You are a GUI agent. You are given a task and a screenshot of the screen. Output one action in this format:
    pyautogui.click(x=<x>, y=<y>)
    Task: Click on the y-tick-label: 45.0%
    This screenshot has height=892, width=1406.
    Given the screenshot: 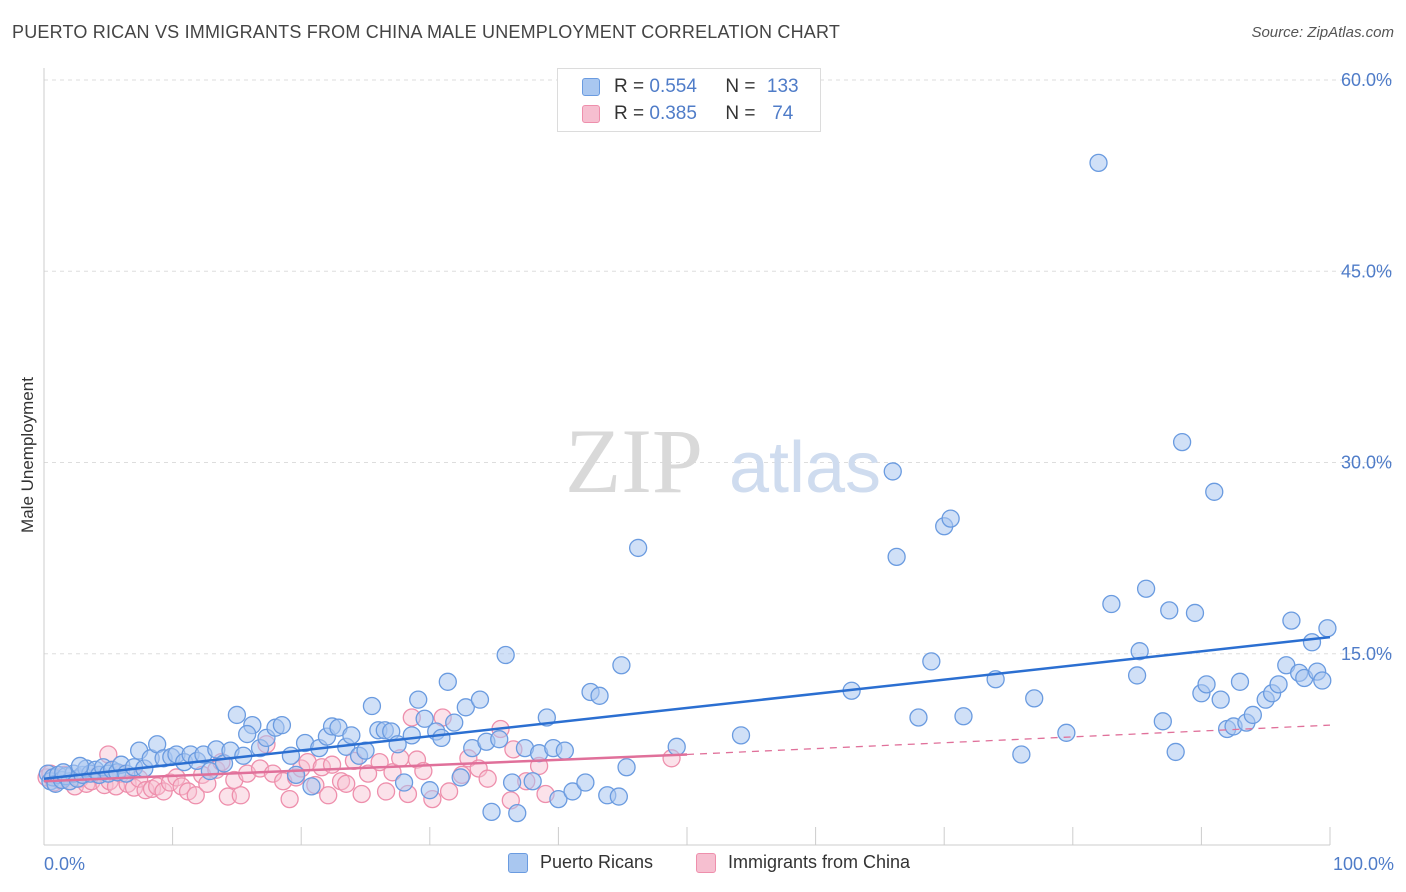 What is the action you would take?
    pyautogui.click(x=1366, y=271)
    